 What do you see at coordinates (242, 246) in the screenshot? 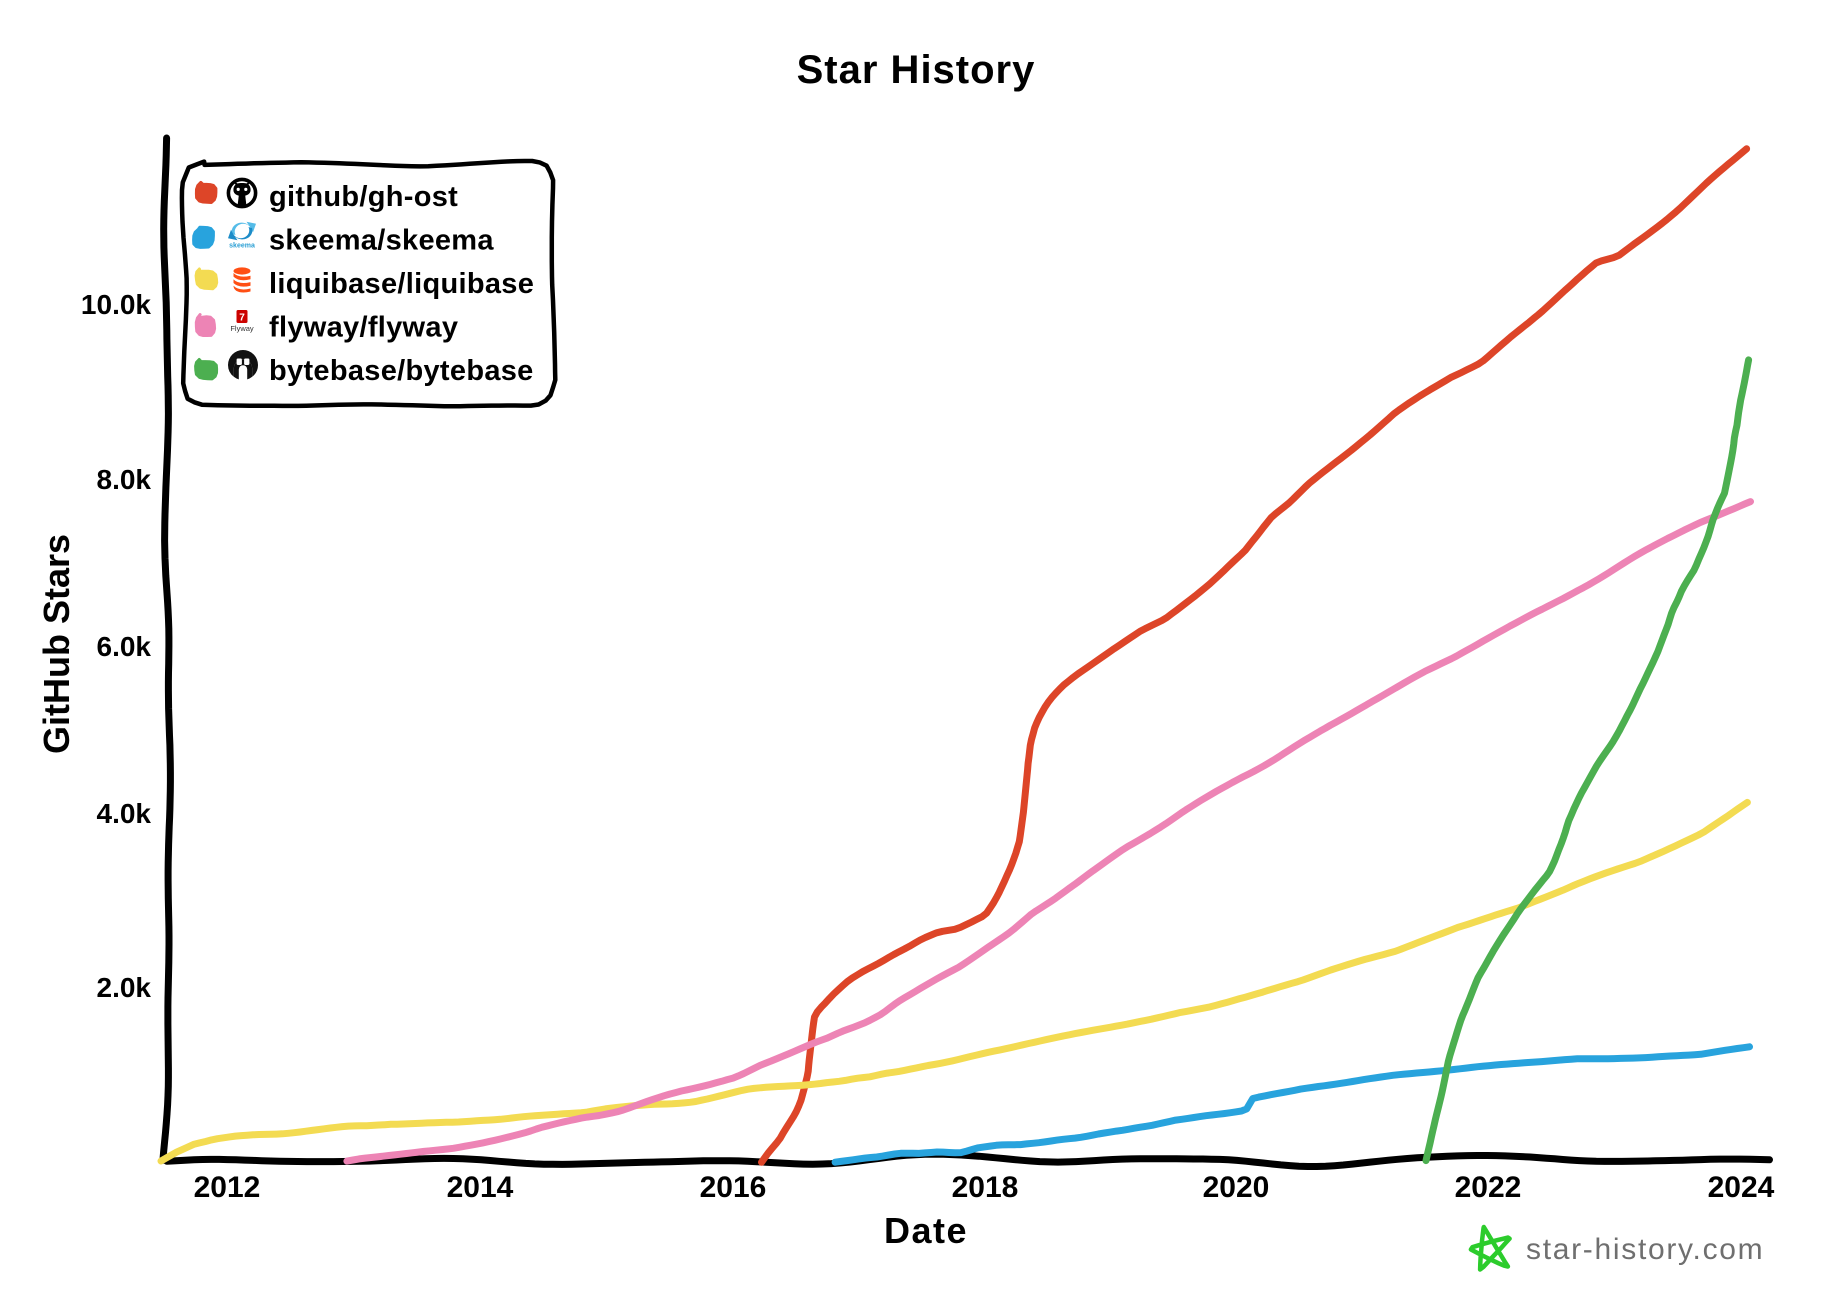
I see `svg-text: skeema` at bounding box center [242, 246].